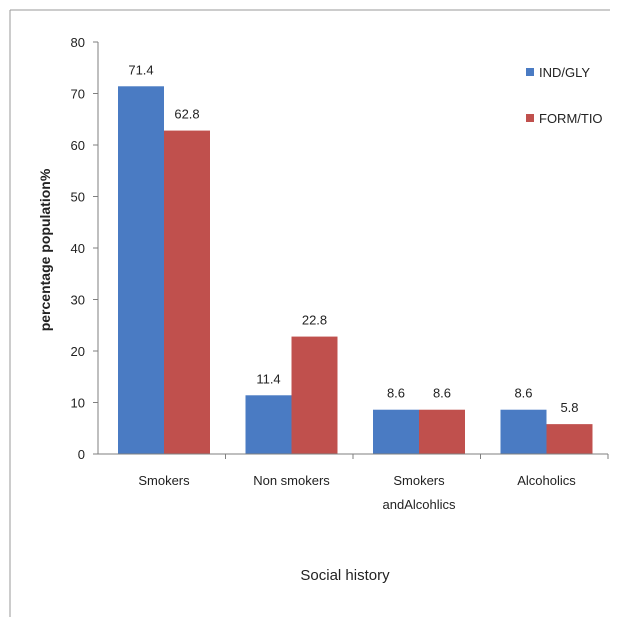 The image size is (622, 622). I want to click on y-tick-label: 0, so click(81, 454).